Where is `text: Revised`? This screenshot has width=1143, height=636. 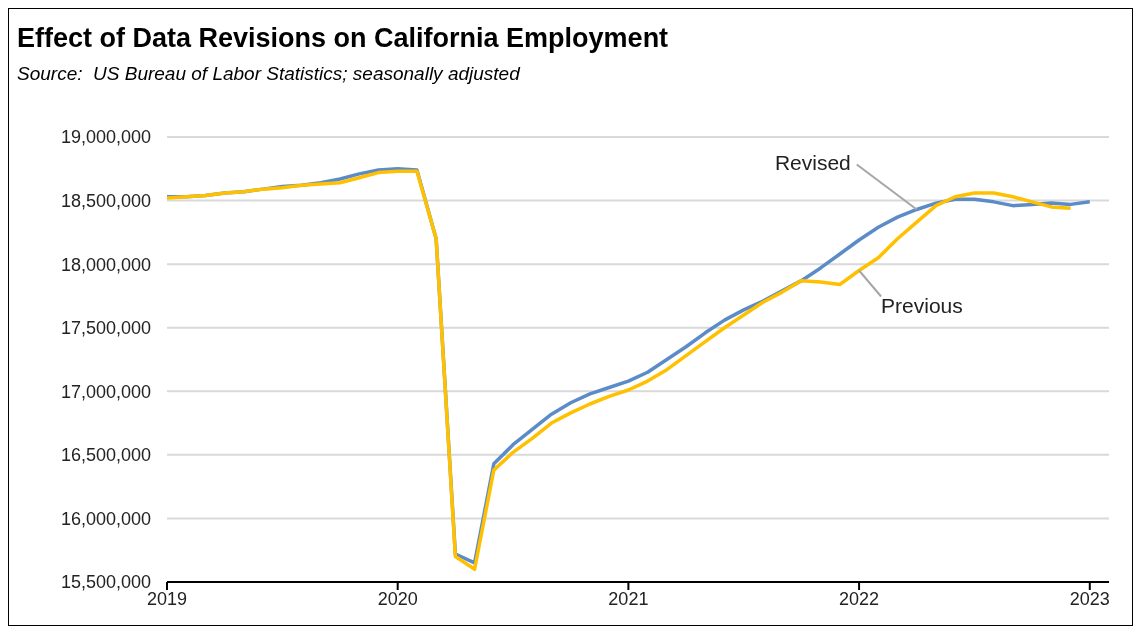 text: Revised is located at coordinates (812, 163).